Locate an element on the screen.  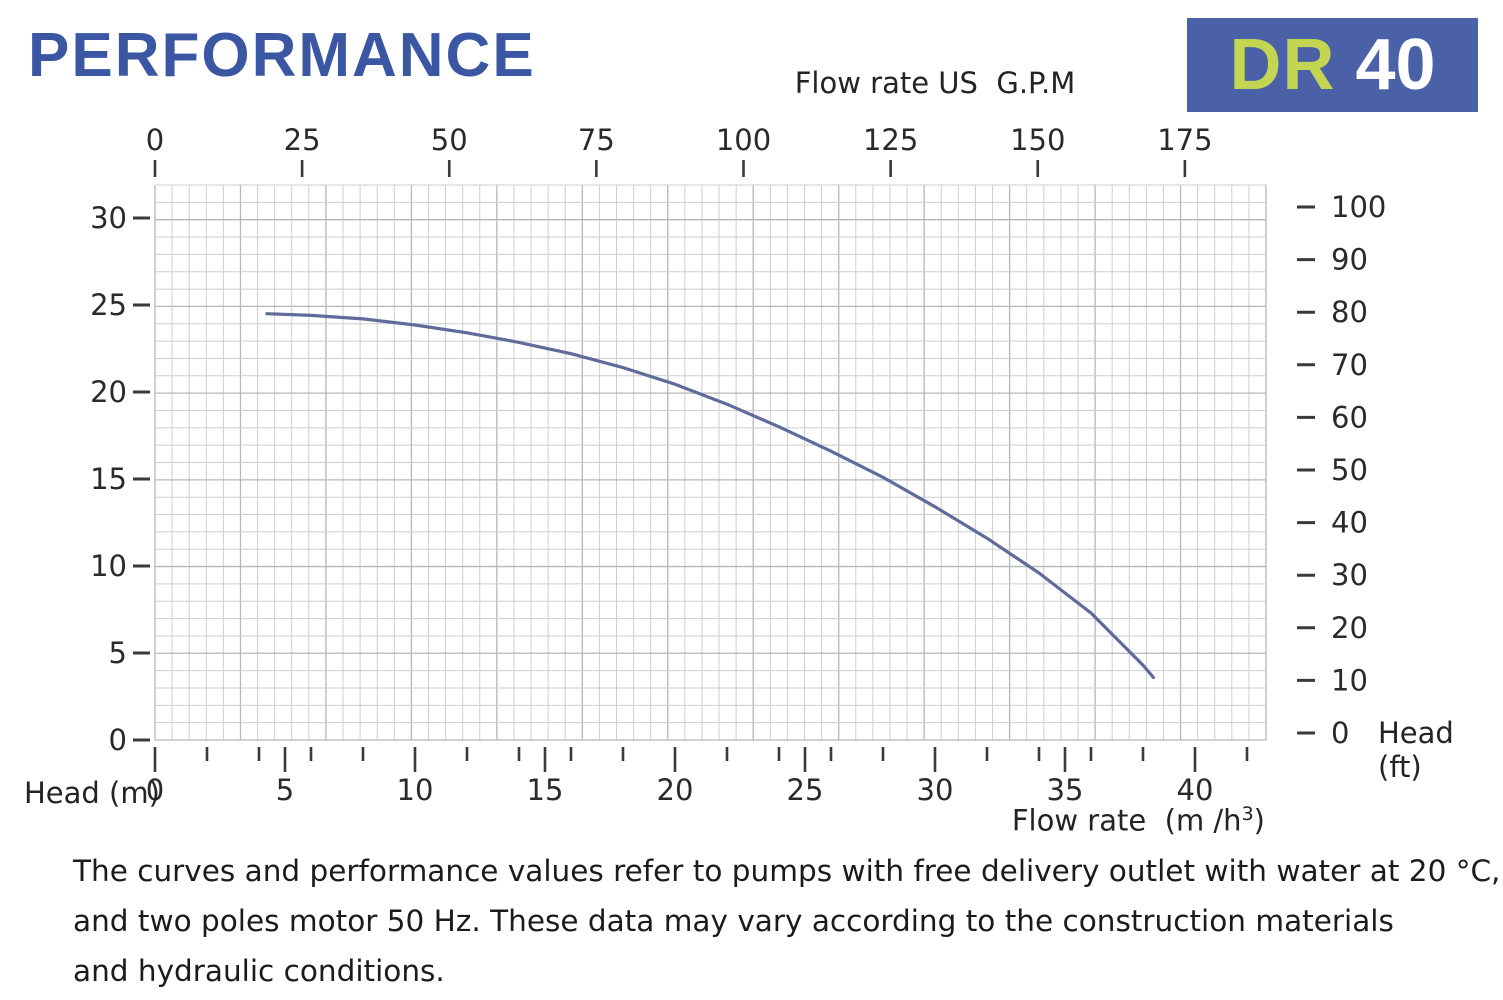
bottom-axis-tick-label: 30 is located at coordinates (935, 790).